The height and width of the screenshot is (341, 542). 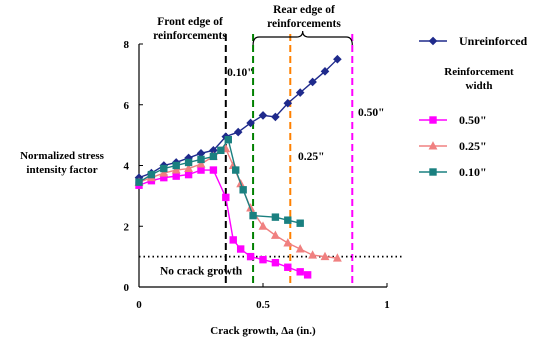 What do you see at coordinates (190, 36) in the screenshot?
I see `front-edge-label-line: reinforcements` at bounding box center [190, 36].